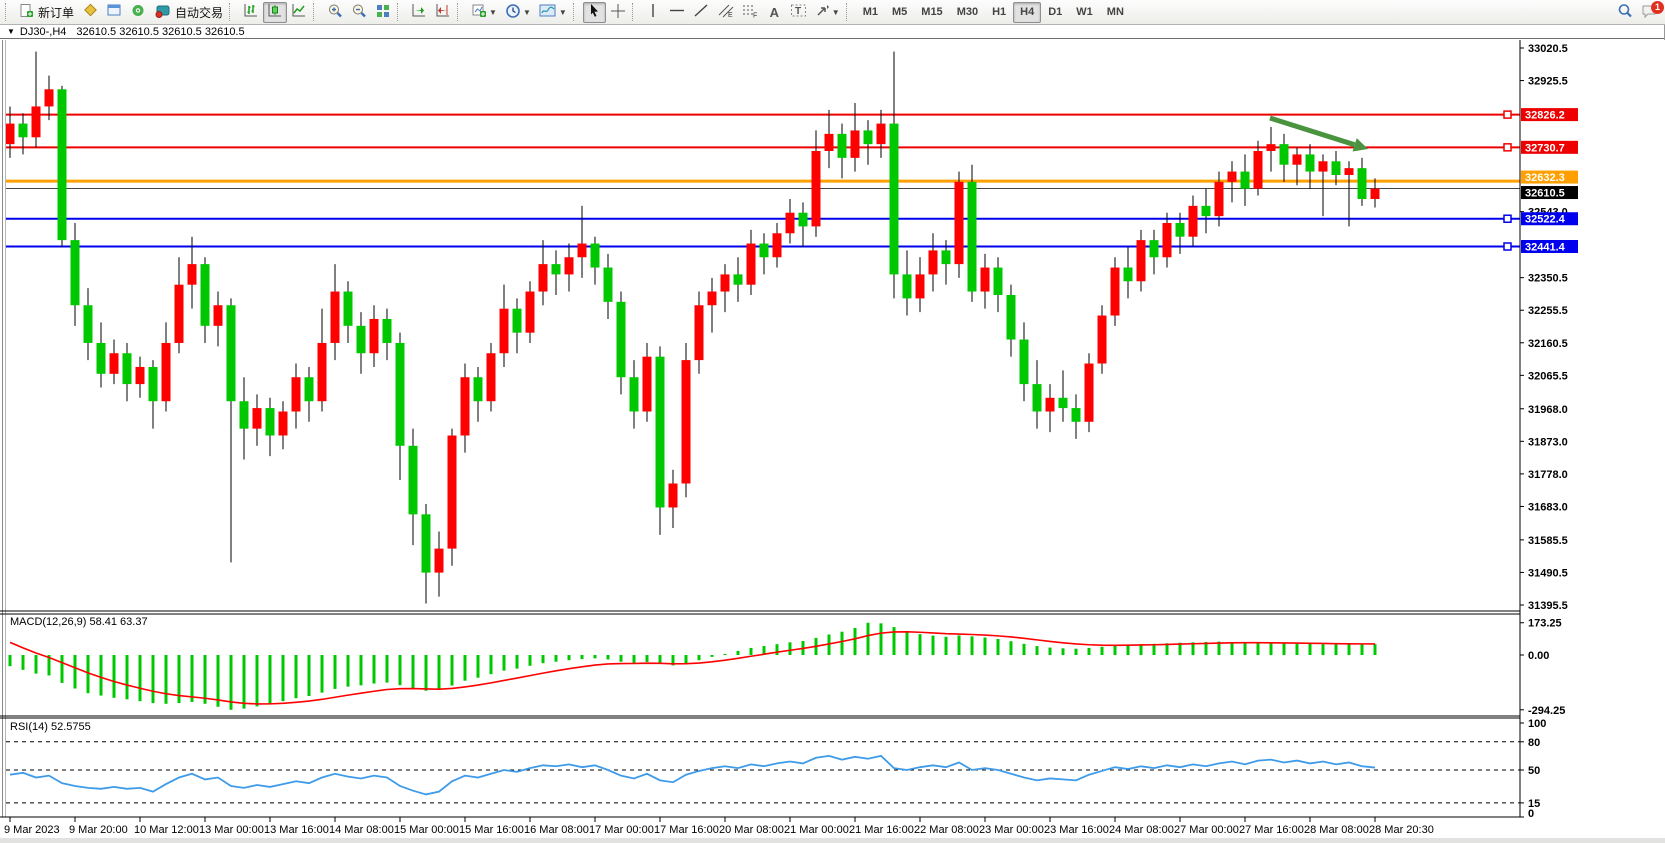 The width and height of the screenshot is (1665, 843). I want to click on price-tick-label: 31778.0, so click(1548, 475).